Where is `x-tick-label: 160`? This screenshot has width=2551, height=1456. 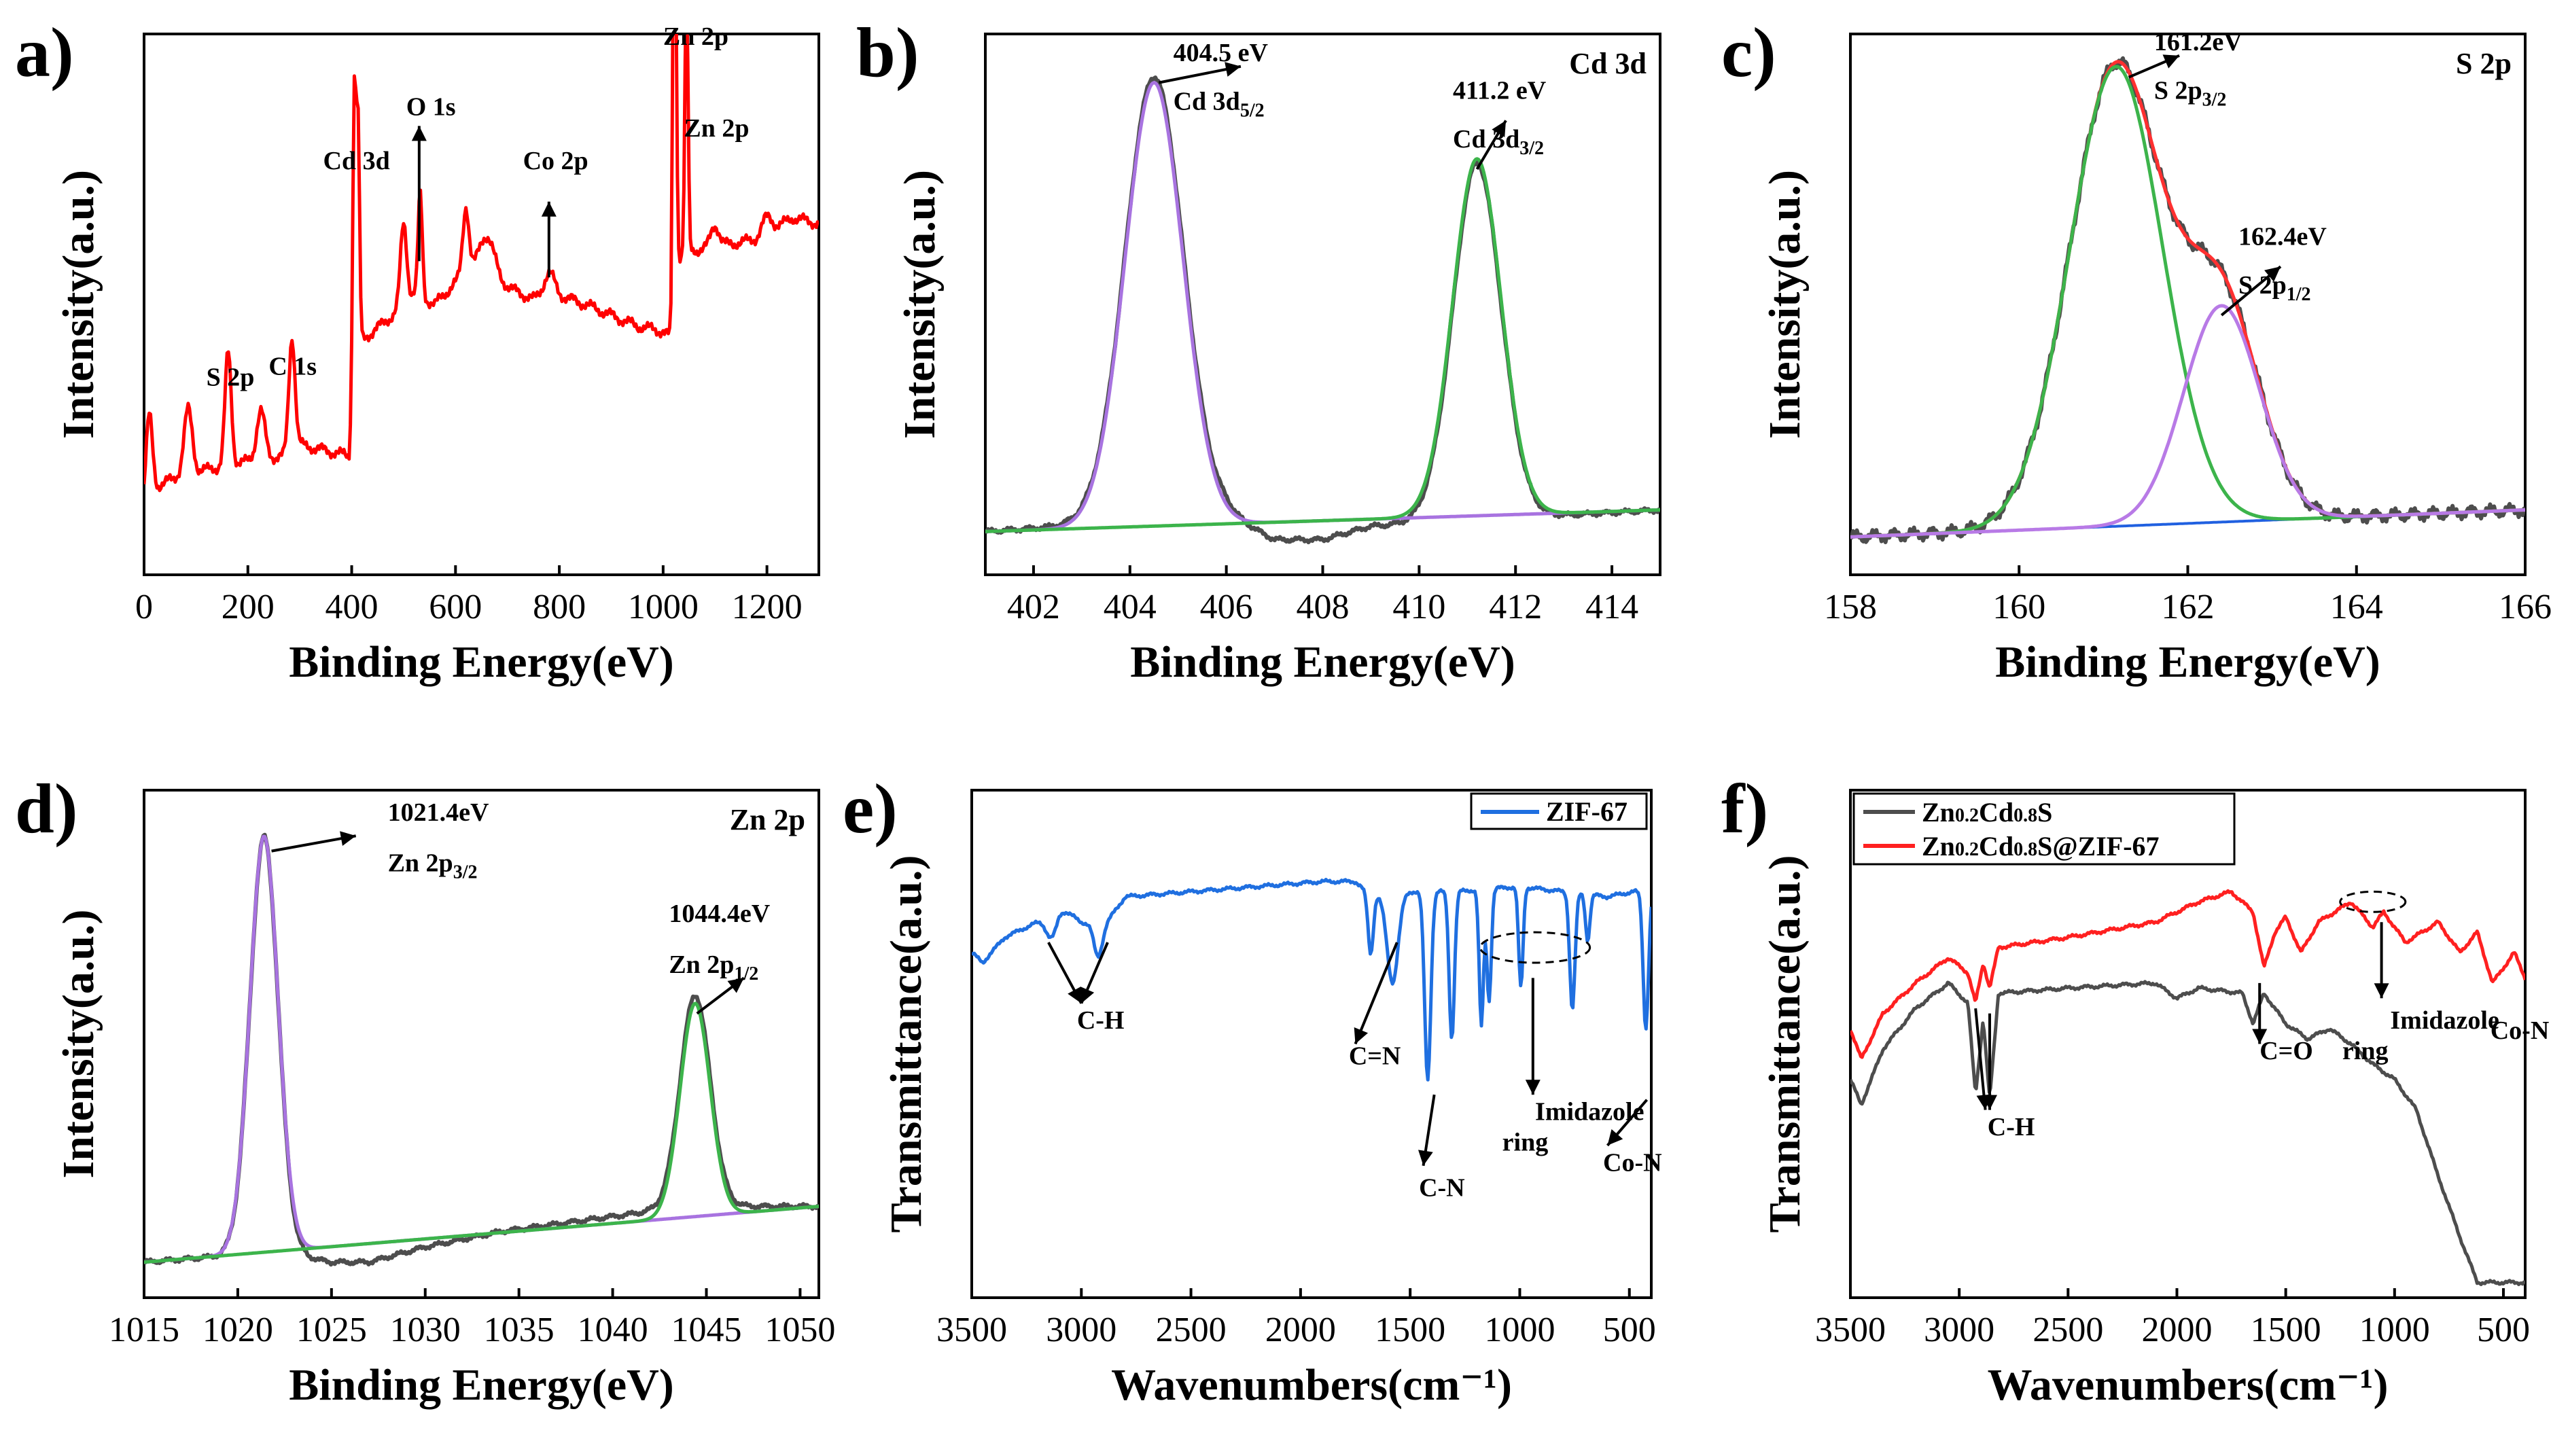
x-tick-label: 160 is located at coordinates (2018, 607).